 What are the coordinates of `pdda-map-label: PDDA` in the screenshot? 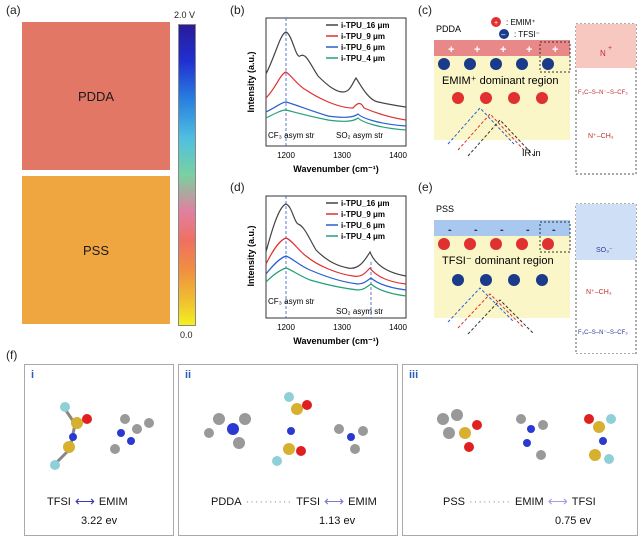 It's located at (96, 96).